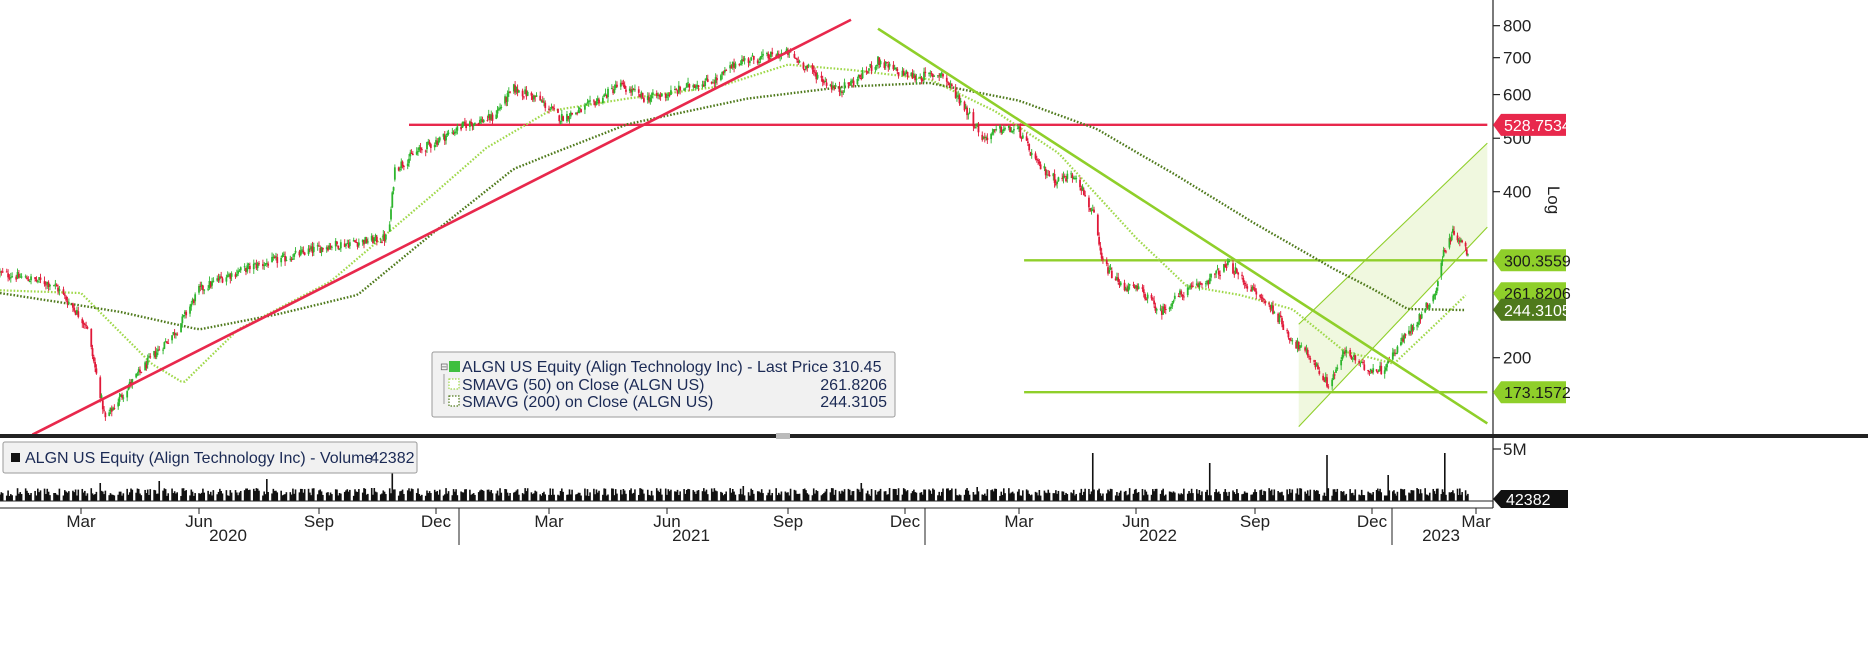  I want to click on ma-value-label-tag, so click(1529, 309).